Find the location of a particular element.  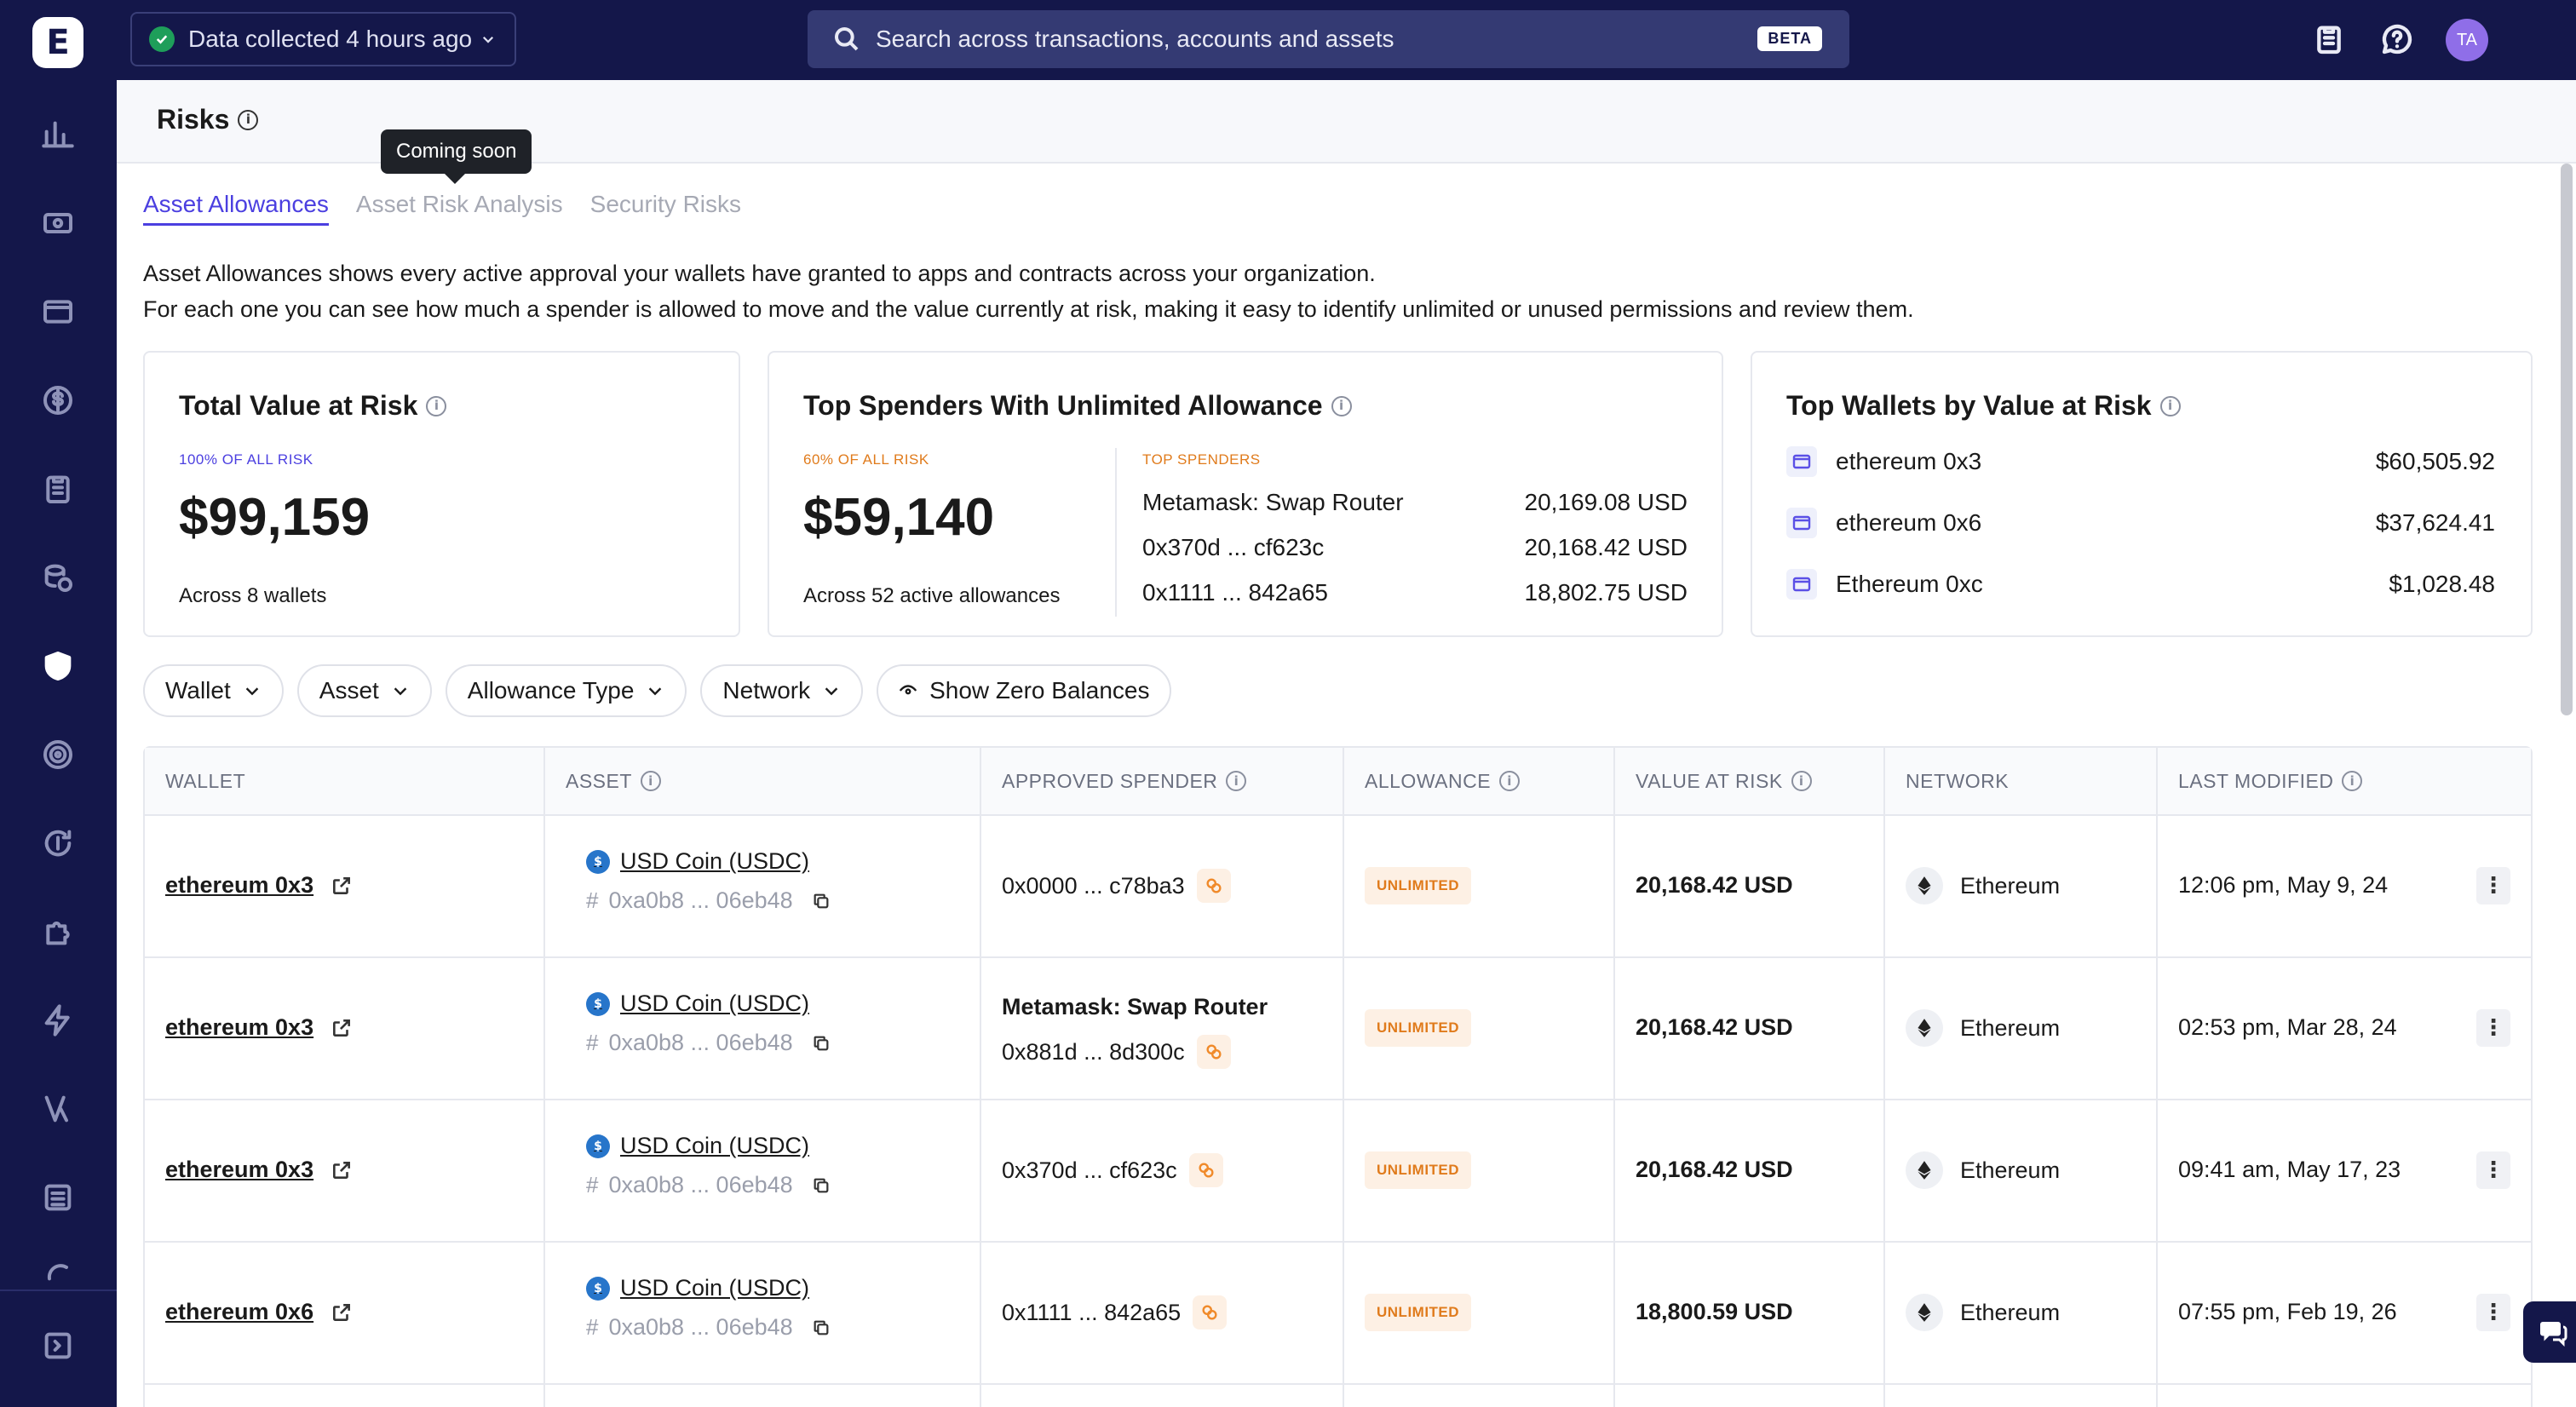

spender-address: 0x0000 ... c78ba3 is located at coordinates (1117, 886).